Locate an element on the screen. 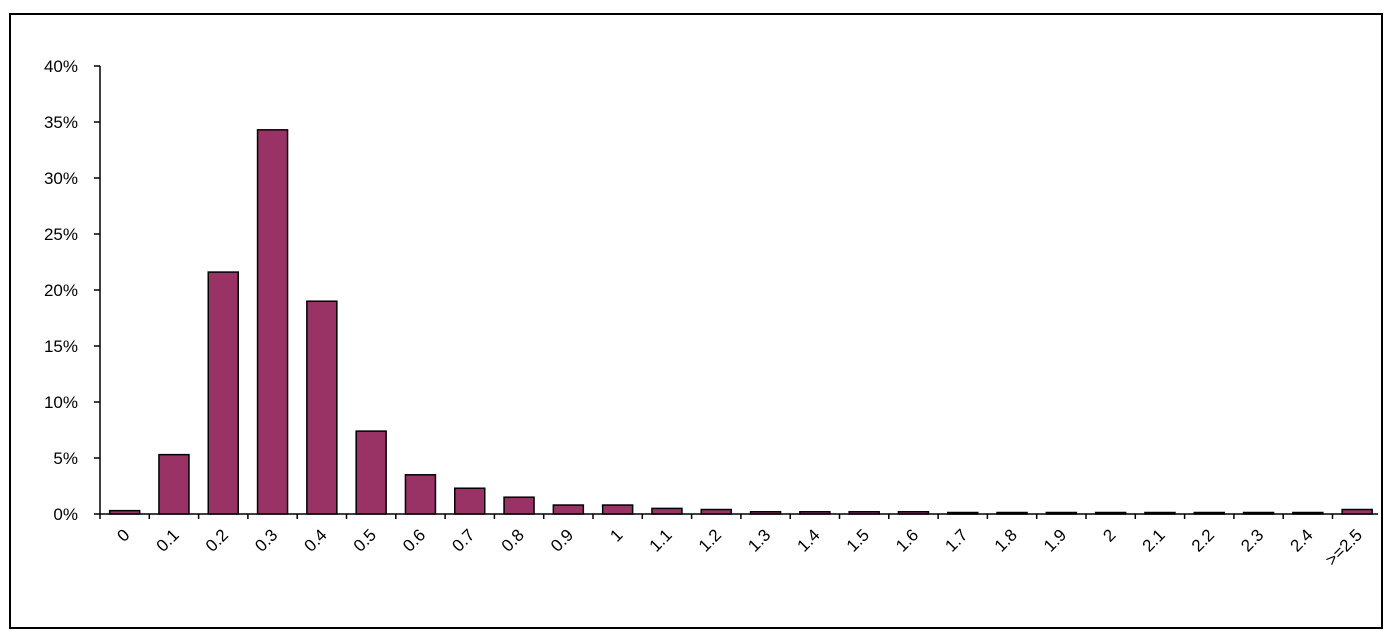 The width and height of the screenshot is (1386, 634). x-tick-label: 2.2 is located at coordinates (1203, 540).